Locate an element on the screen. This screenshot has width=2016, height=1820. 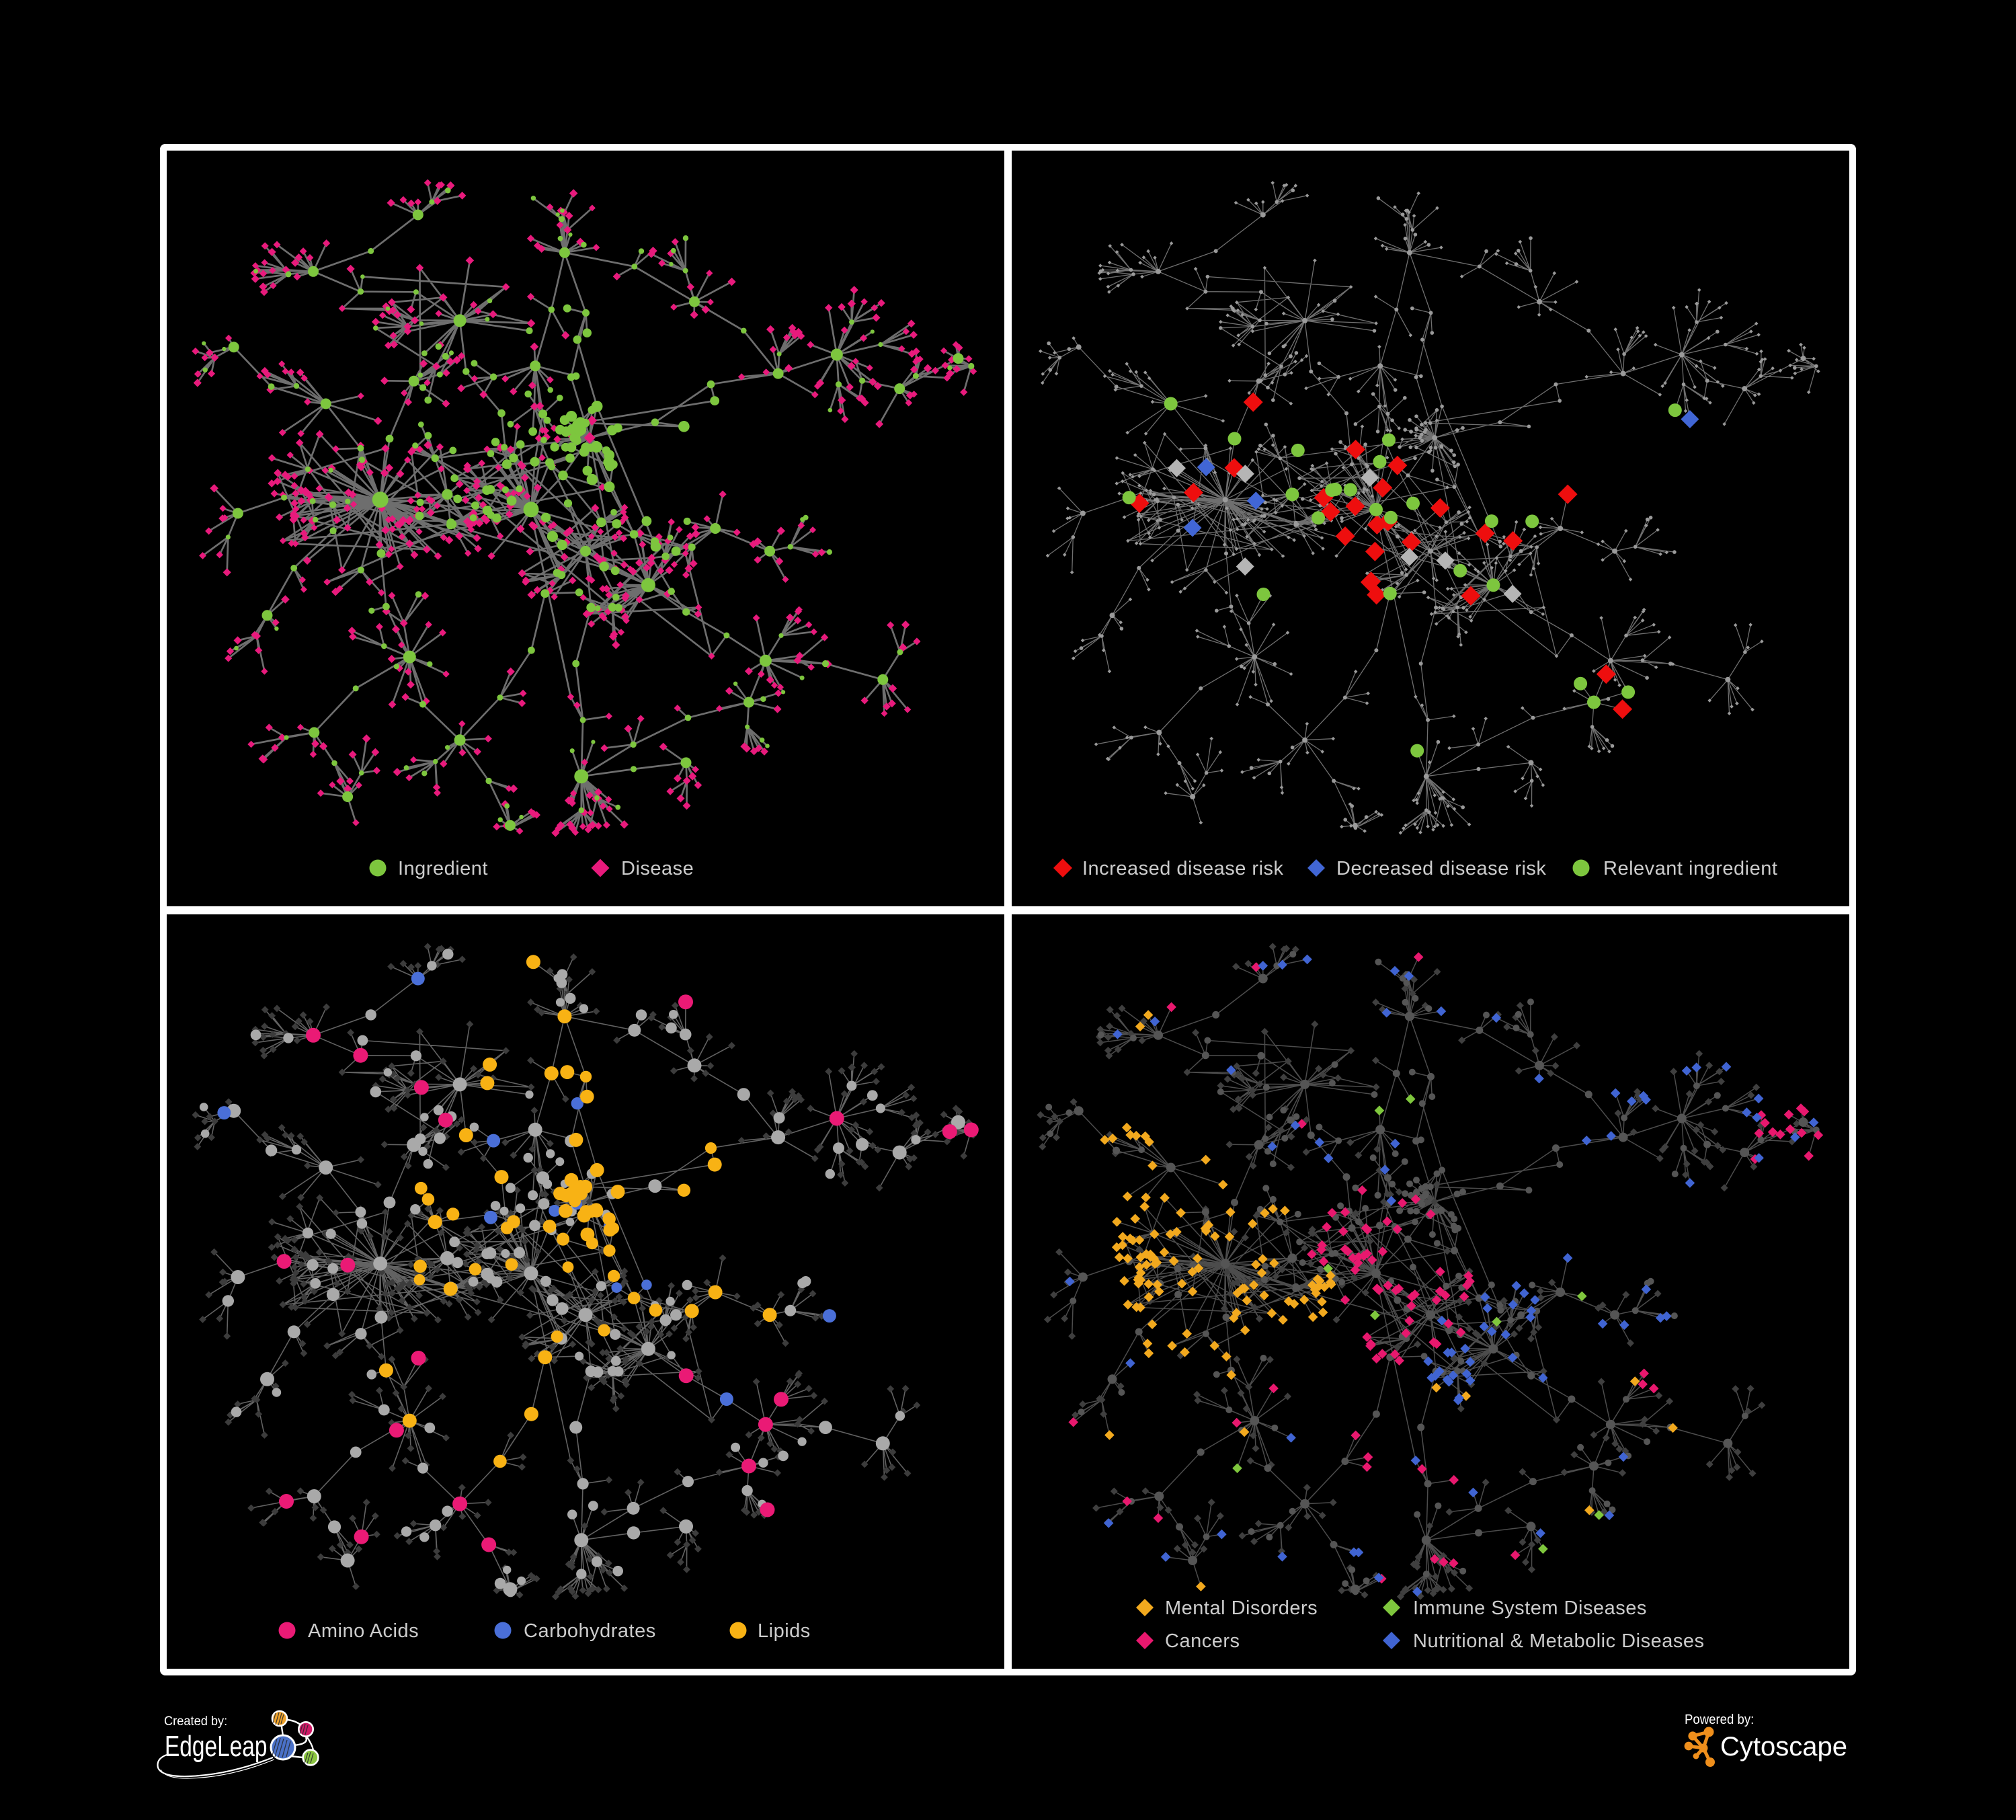
svg-text: Created by: is located at coordinates (195, 1721).